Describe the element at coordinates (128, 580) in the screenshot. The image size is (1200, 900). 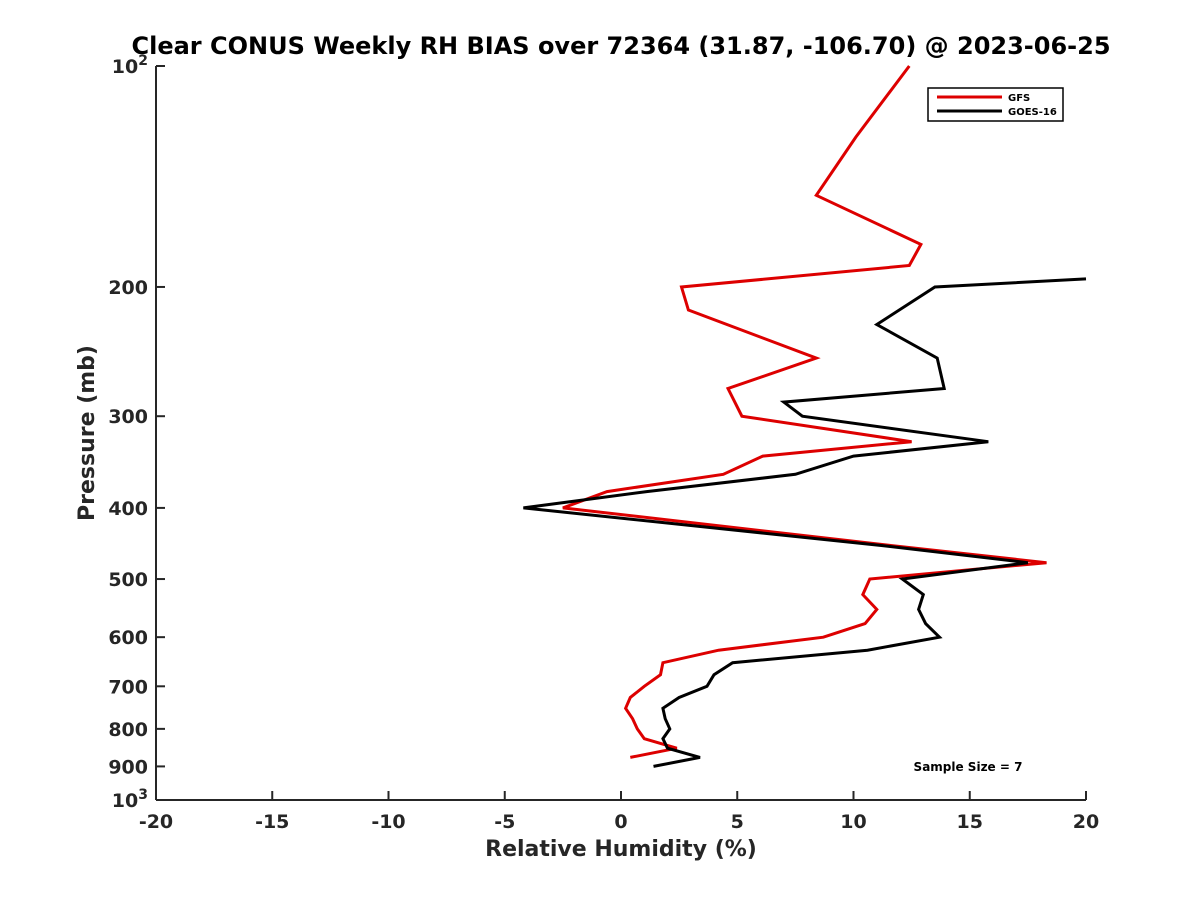
I see `y-tick-label: 500` at that location.